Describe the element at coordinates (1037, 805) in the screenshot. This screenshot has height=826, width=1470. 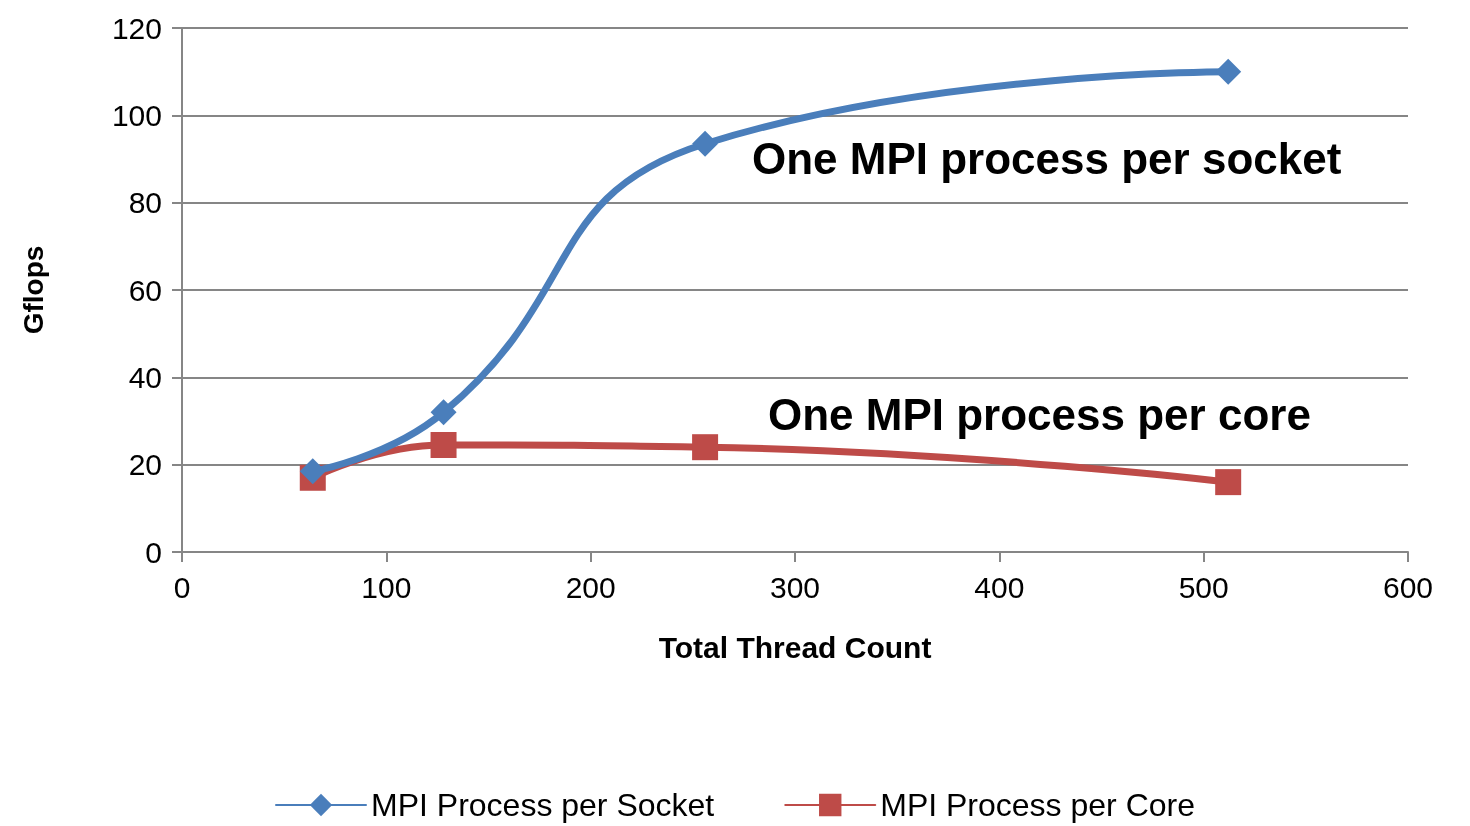
I see `legend-label: MPI Process per Core` at that location.